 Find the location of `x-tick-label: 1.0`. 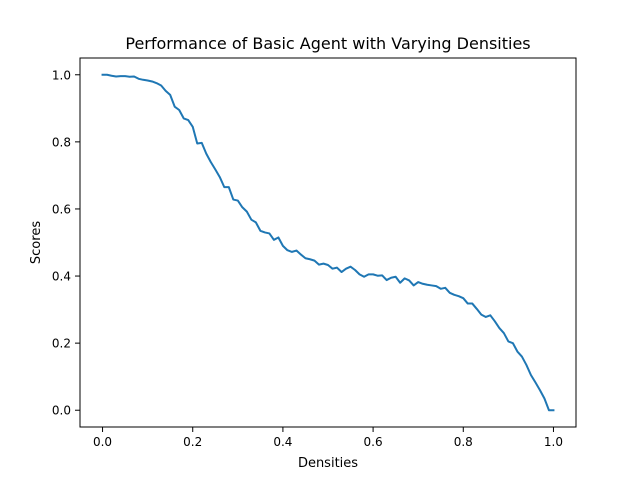

x-tick-label: 1.0 is located at coordinates (553, 442).